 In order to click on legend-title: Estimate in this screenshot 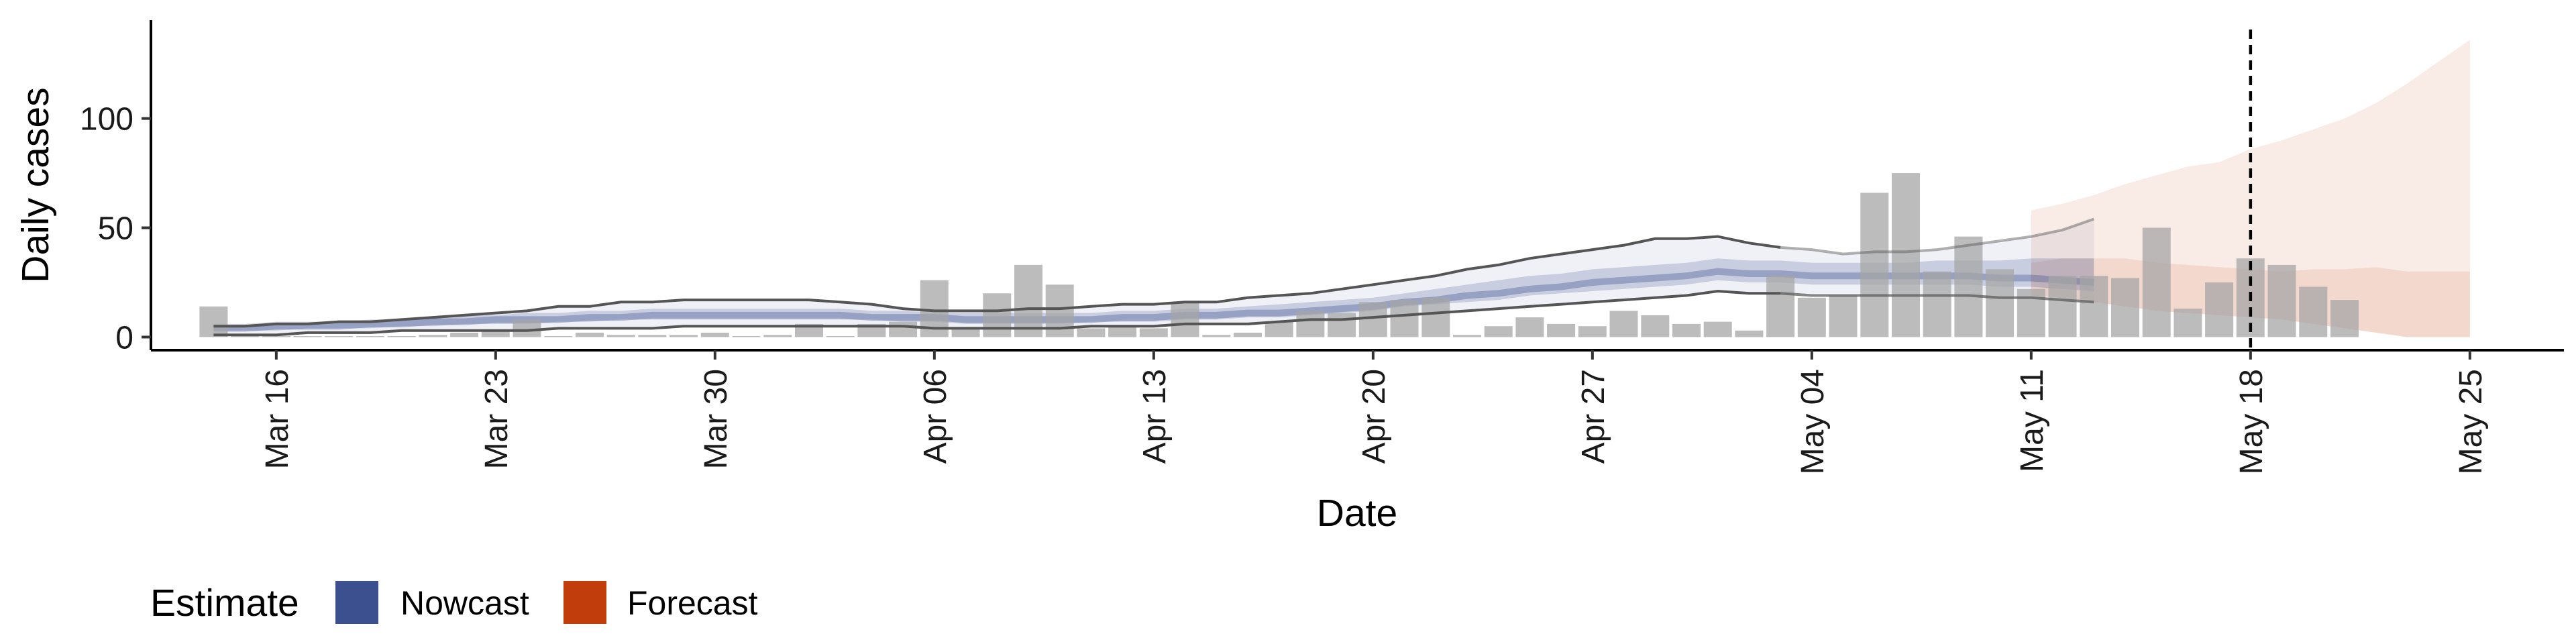, I will do `click(224, 603)`.